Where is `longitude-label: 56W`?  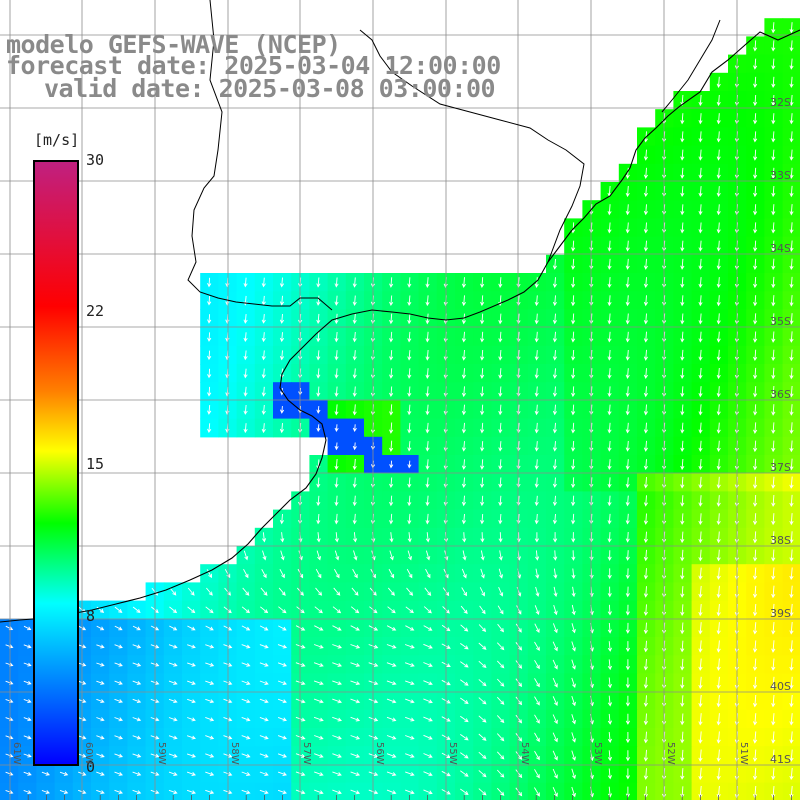 longitude-label: 56W is located at coordinates (379, 753).